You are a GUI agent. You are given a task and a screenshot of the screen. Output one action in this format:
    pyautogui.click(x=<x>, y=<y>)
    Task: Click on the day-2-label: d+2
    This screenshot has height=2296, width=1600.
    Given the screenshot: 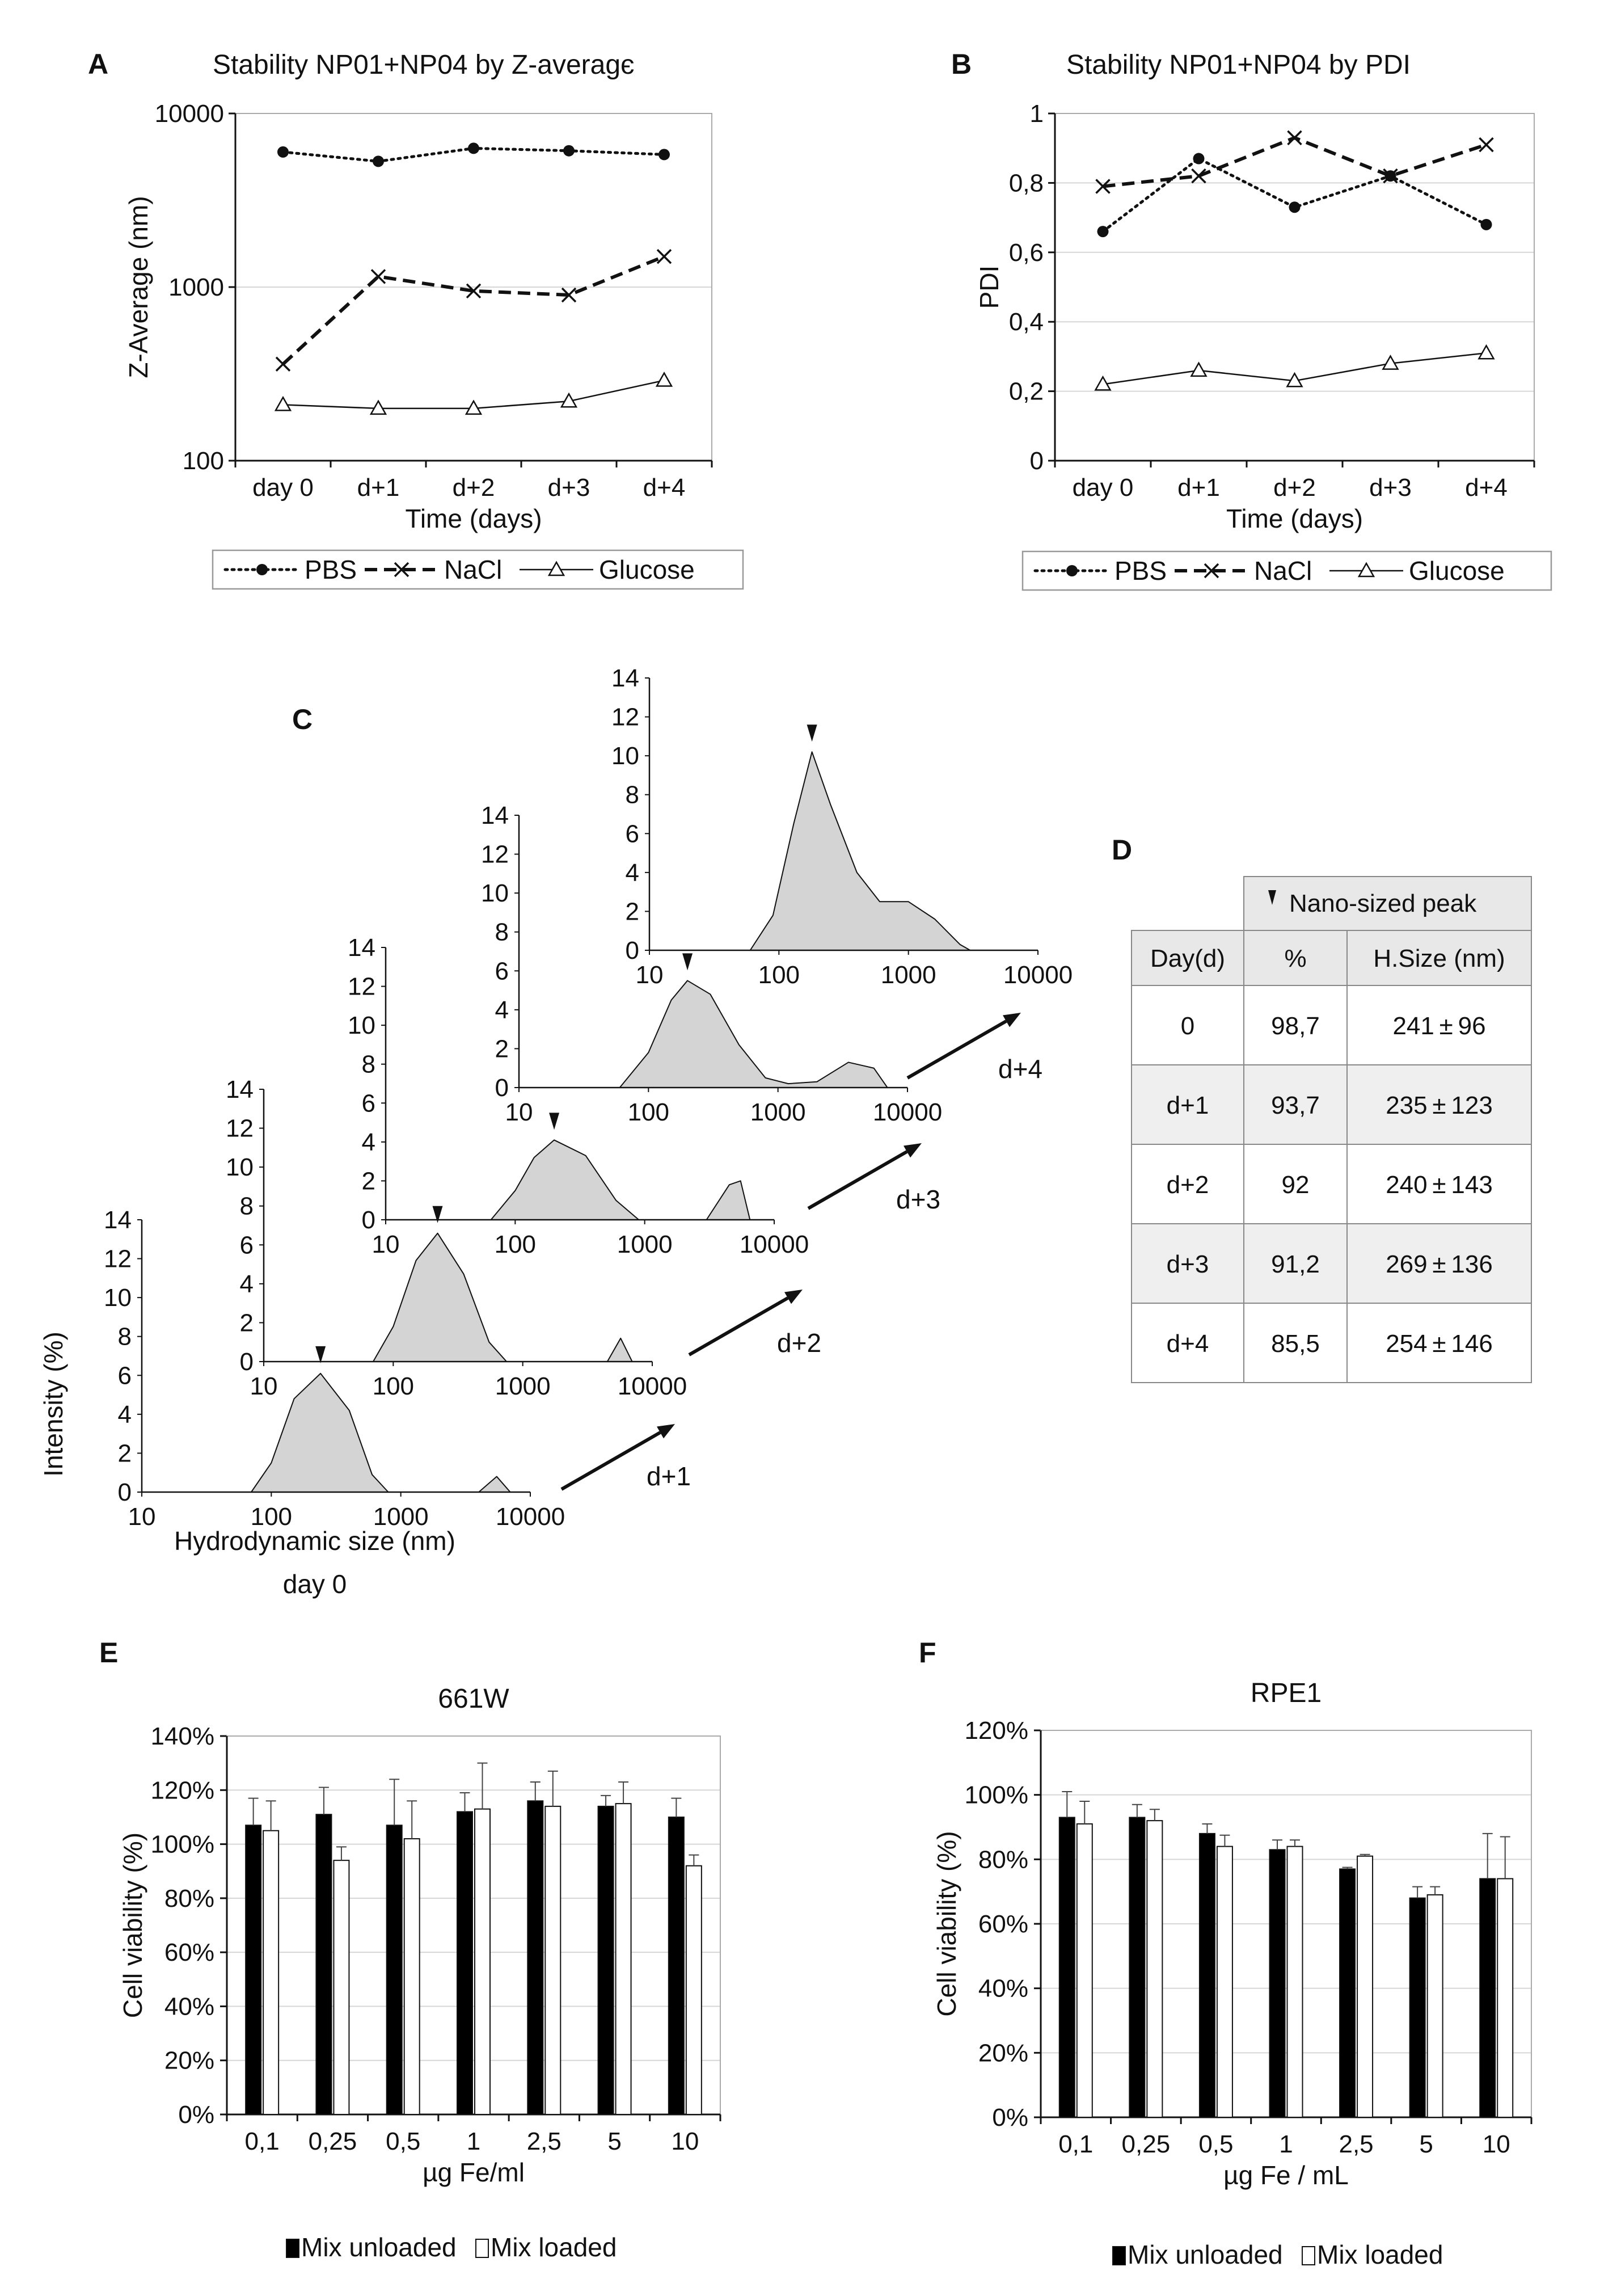 What is the action you would take?
    pyautogui.click(x=799, y=1343)
    